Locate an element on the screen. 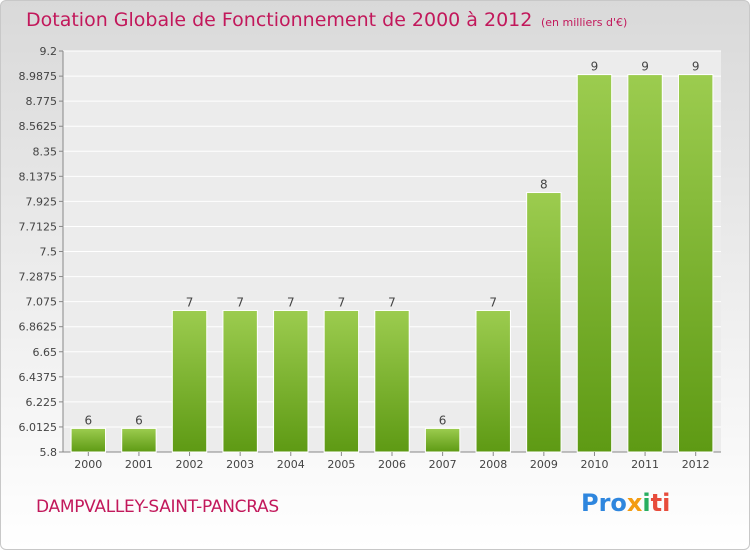  data-label: 8 is located at coordinates (544, 185).